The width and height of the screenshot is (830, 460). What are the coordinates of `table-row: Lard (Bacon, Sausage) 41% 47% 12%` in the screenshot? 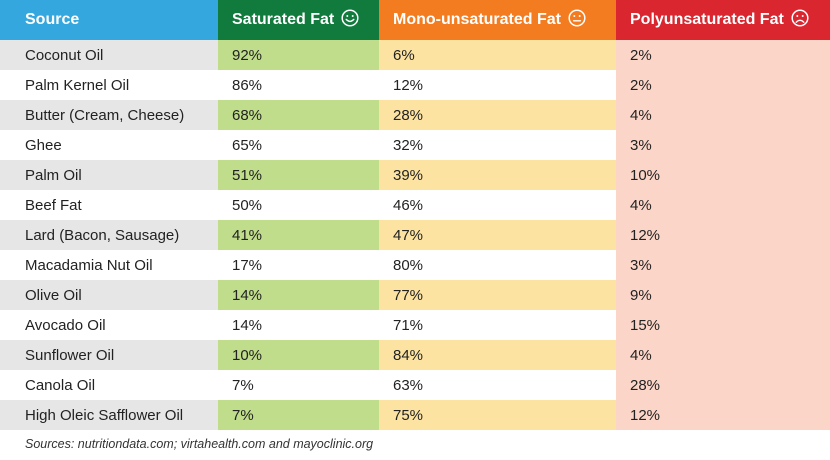 It's located at (415, 235).